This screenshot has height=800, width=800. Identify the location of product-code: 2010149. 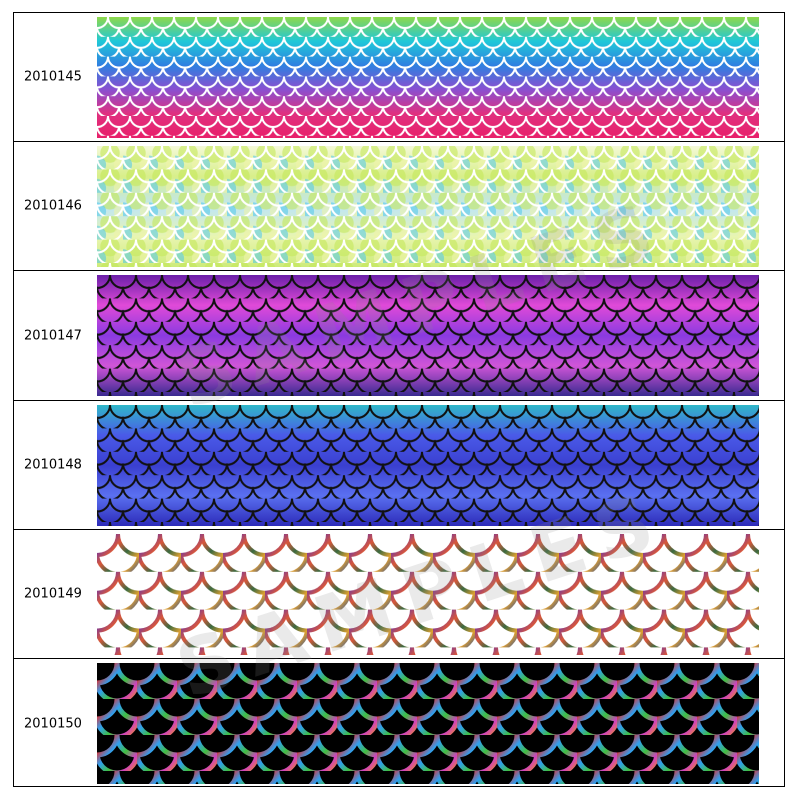
(53, 594).